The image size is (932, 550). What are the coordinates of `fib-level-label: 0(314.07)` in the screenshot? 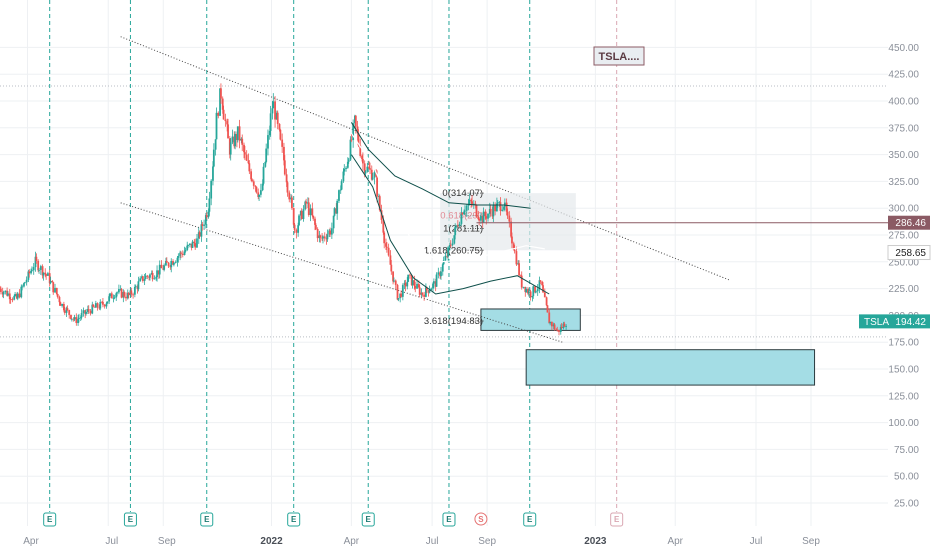 It's located at (462, 193).